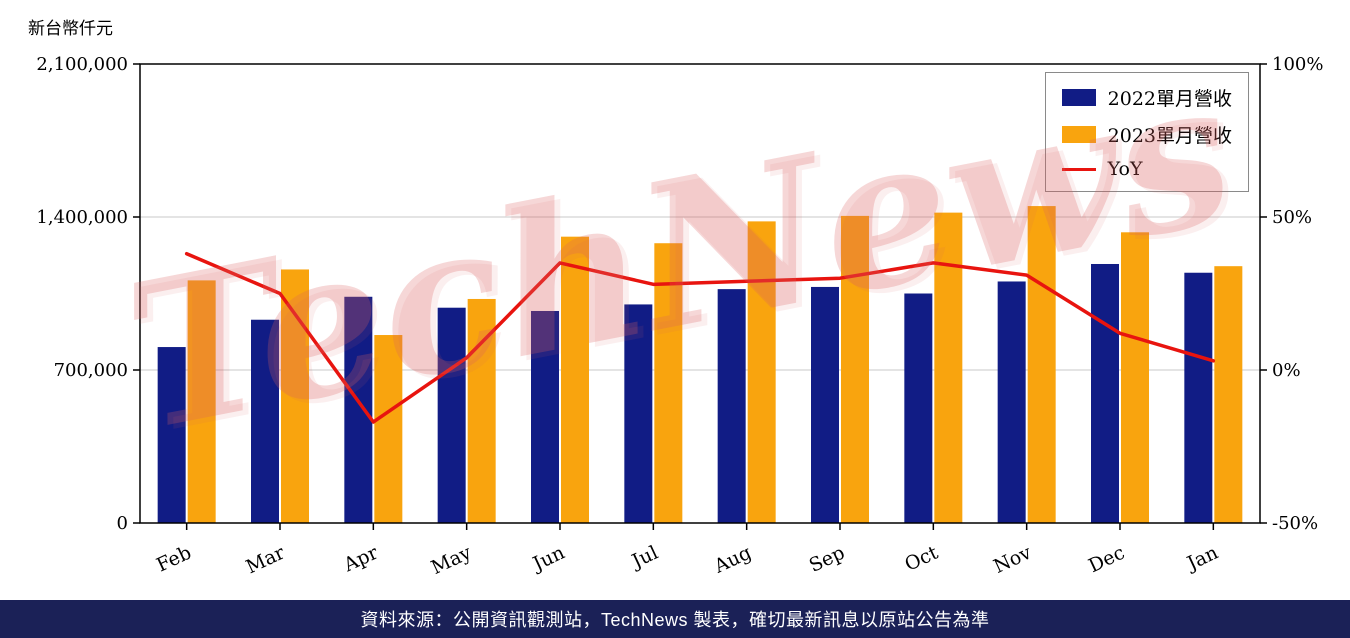  What do you see at coordinates (361, 559) in the screenshot?
I see `x-axis-tick-label-Apr: Apr` at bounding box center [361, 559].